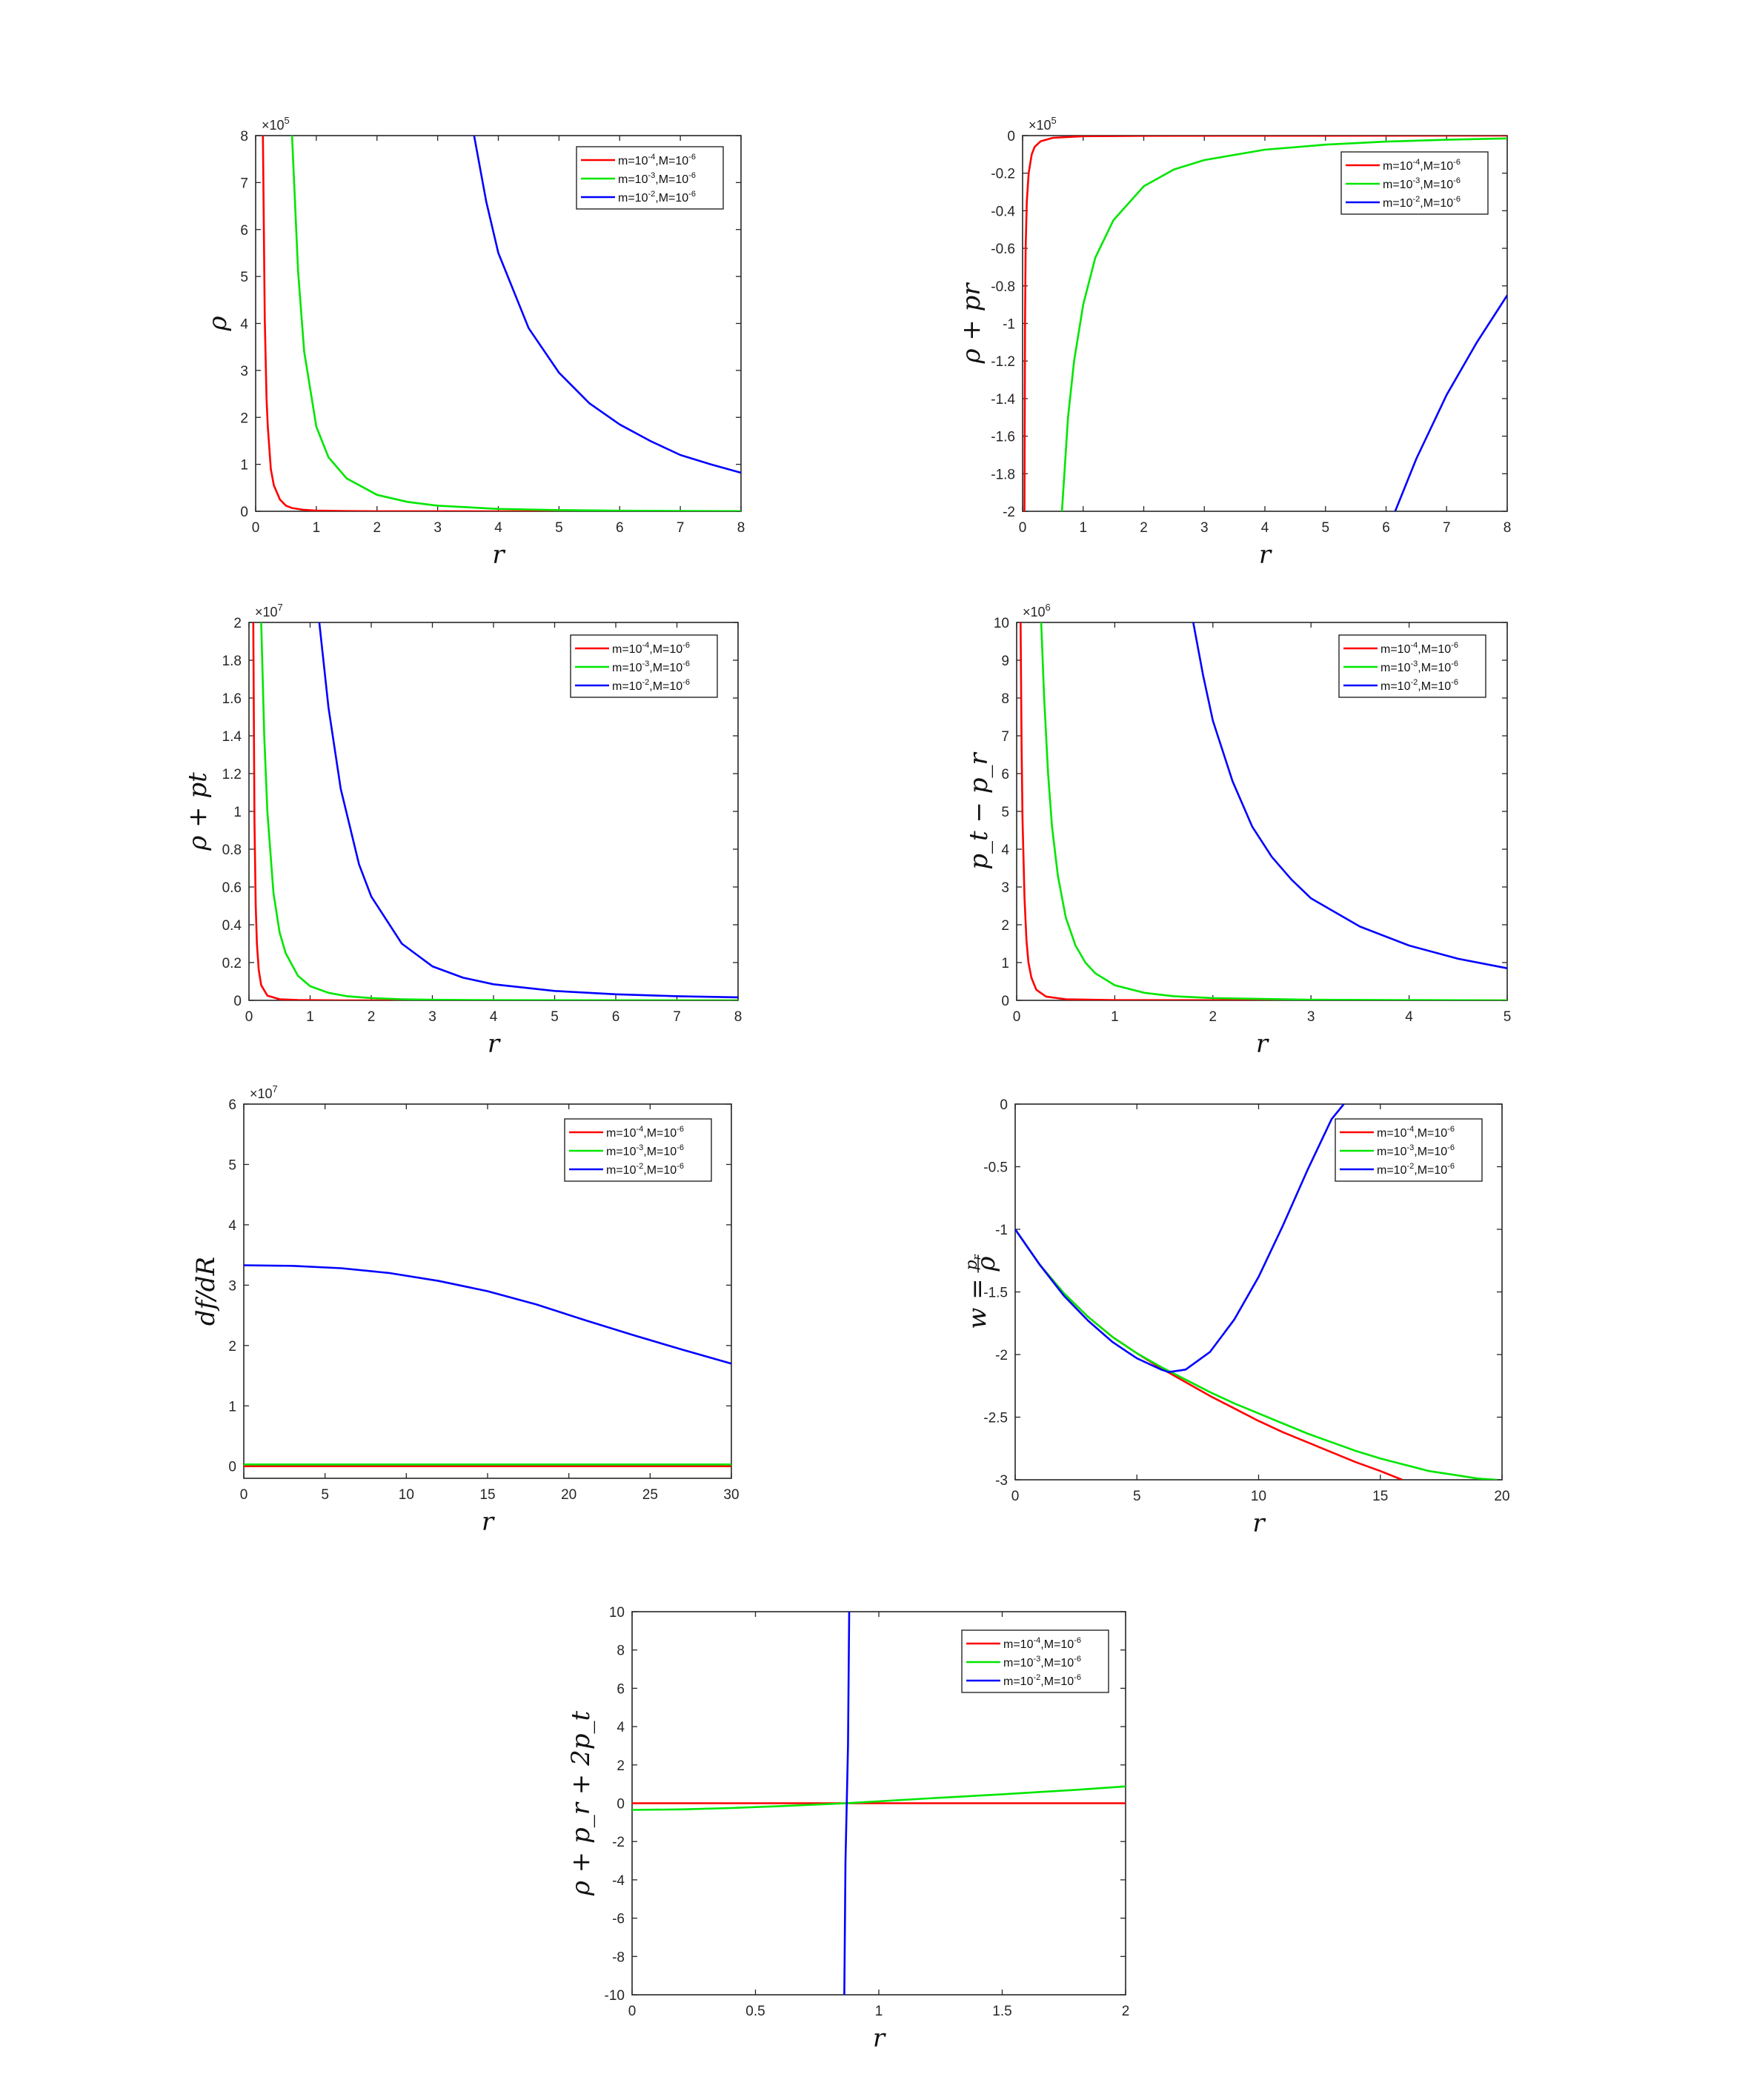  What do you see at coordinates (986, 1265) in the screenshot?
I see `y-axis-label-denominator: ρ` at bounding box center [986, 1265].